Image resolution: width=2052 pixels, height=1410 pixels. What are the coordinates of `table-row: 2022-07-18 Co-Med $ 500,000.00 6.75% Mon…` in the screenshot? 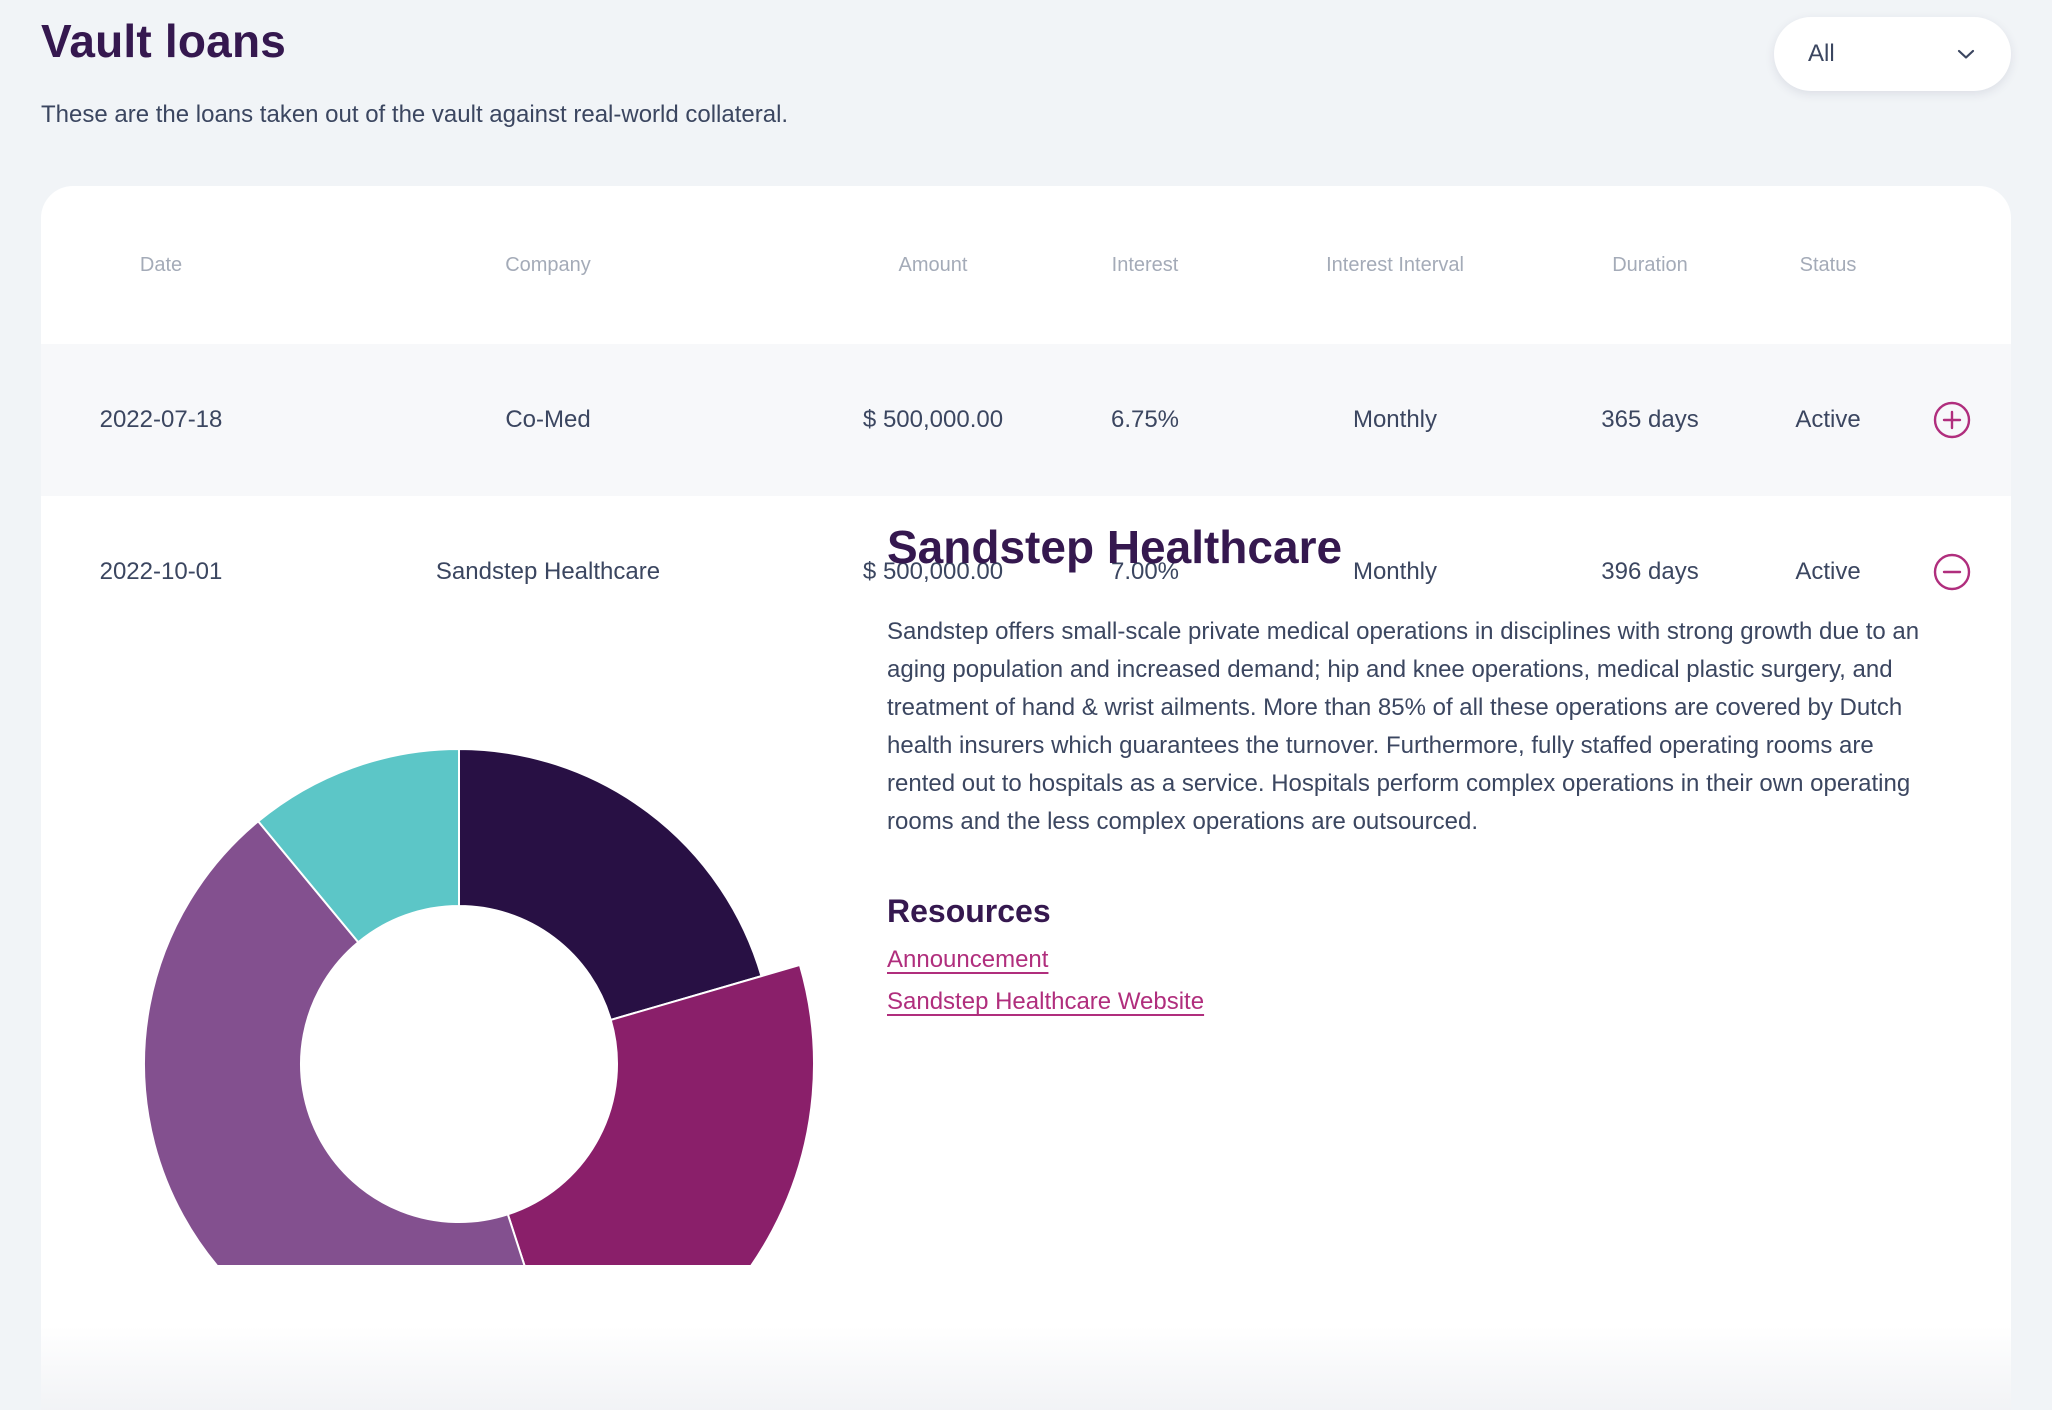 It's located at (1026, 420).